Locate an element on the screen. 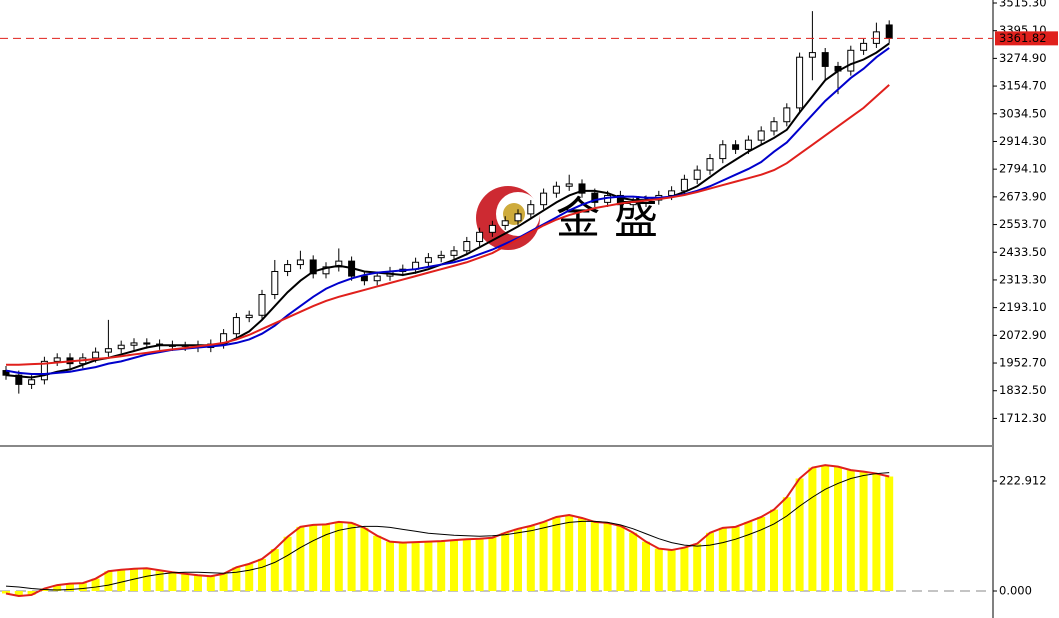  last-price-box is located at coordinates (1026, 38).